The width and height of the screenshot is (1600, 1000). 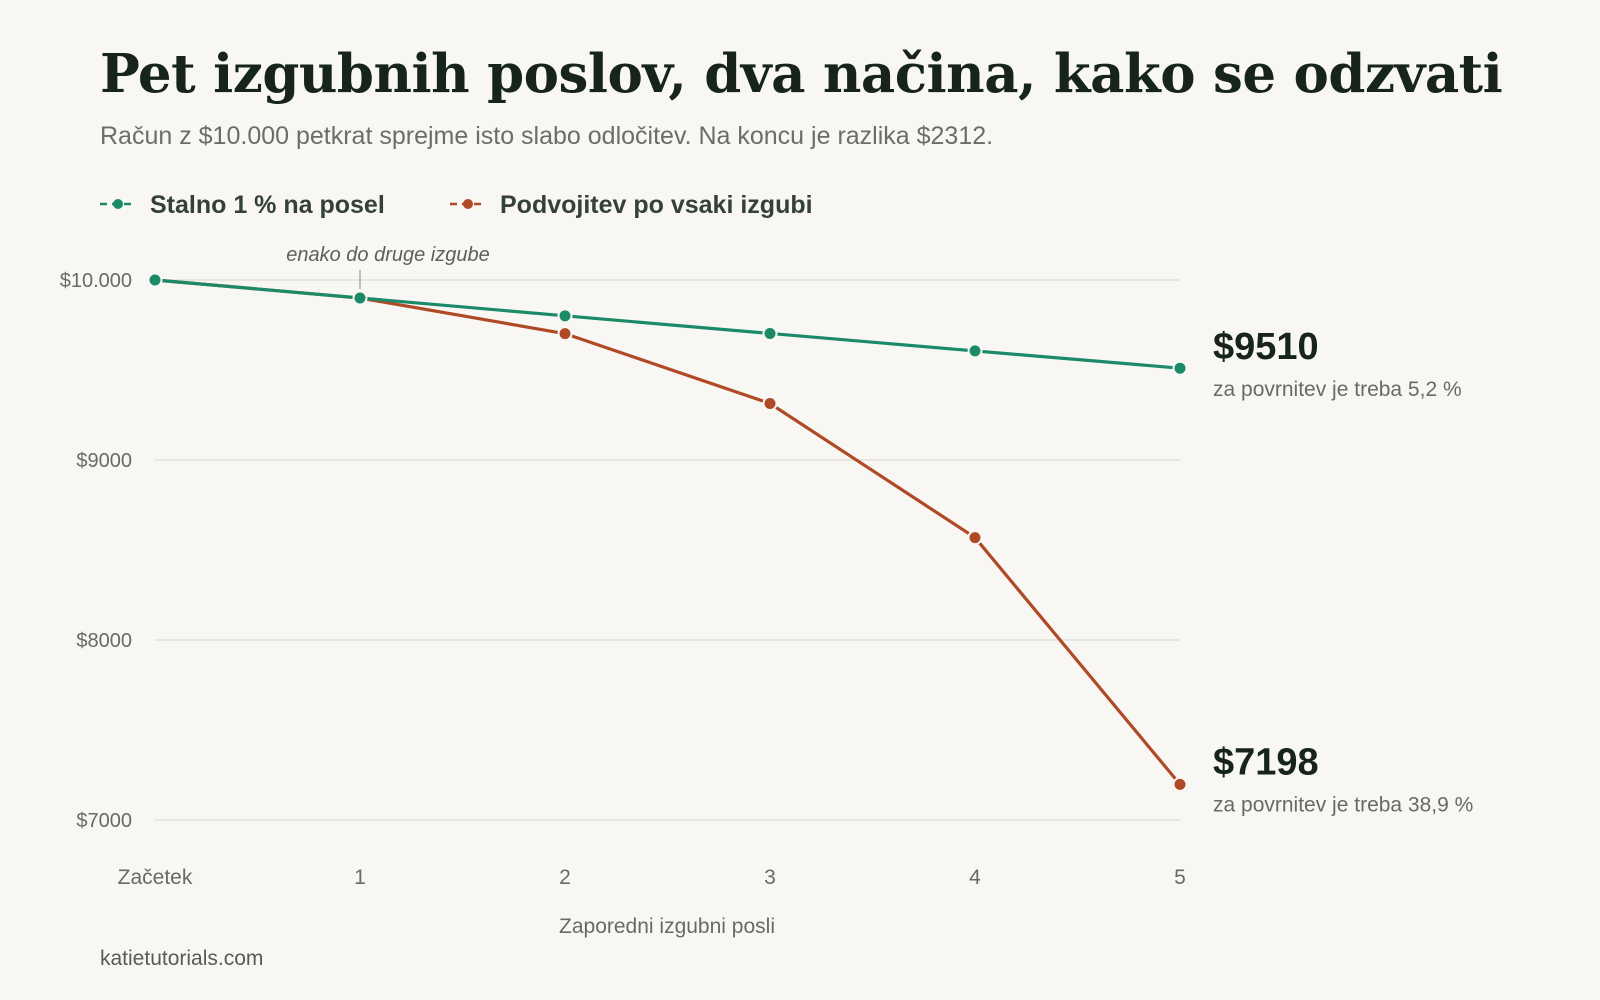 I want to click on x-tick-label: 2, so click(x=565, y=877).